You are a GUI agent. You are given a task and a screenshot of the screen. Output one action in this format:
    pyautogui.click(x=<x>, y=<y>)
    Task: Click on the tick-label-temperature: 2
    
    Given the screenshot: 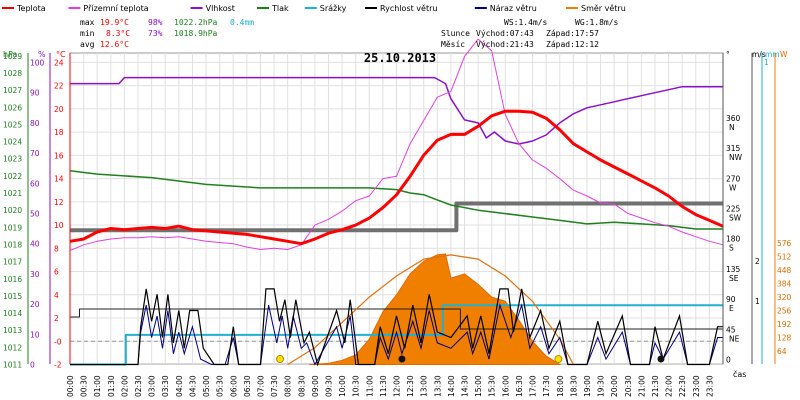 What is the action you would take?
    pyautogui.click(x=56, y=318)
    